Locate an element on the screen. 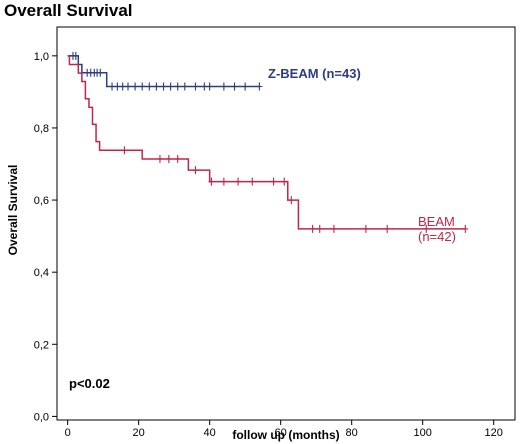  y-tick-label: 1,0 is located at coordinates (41, 57).